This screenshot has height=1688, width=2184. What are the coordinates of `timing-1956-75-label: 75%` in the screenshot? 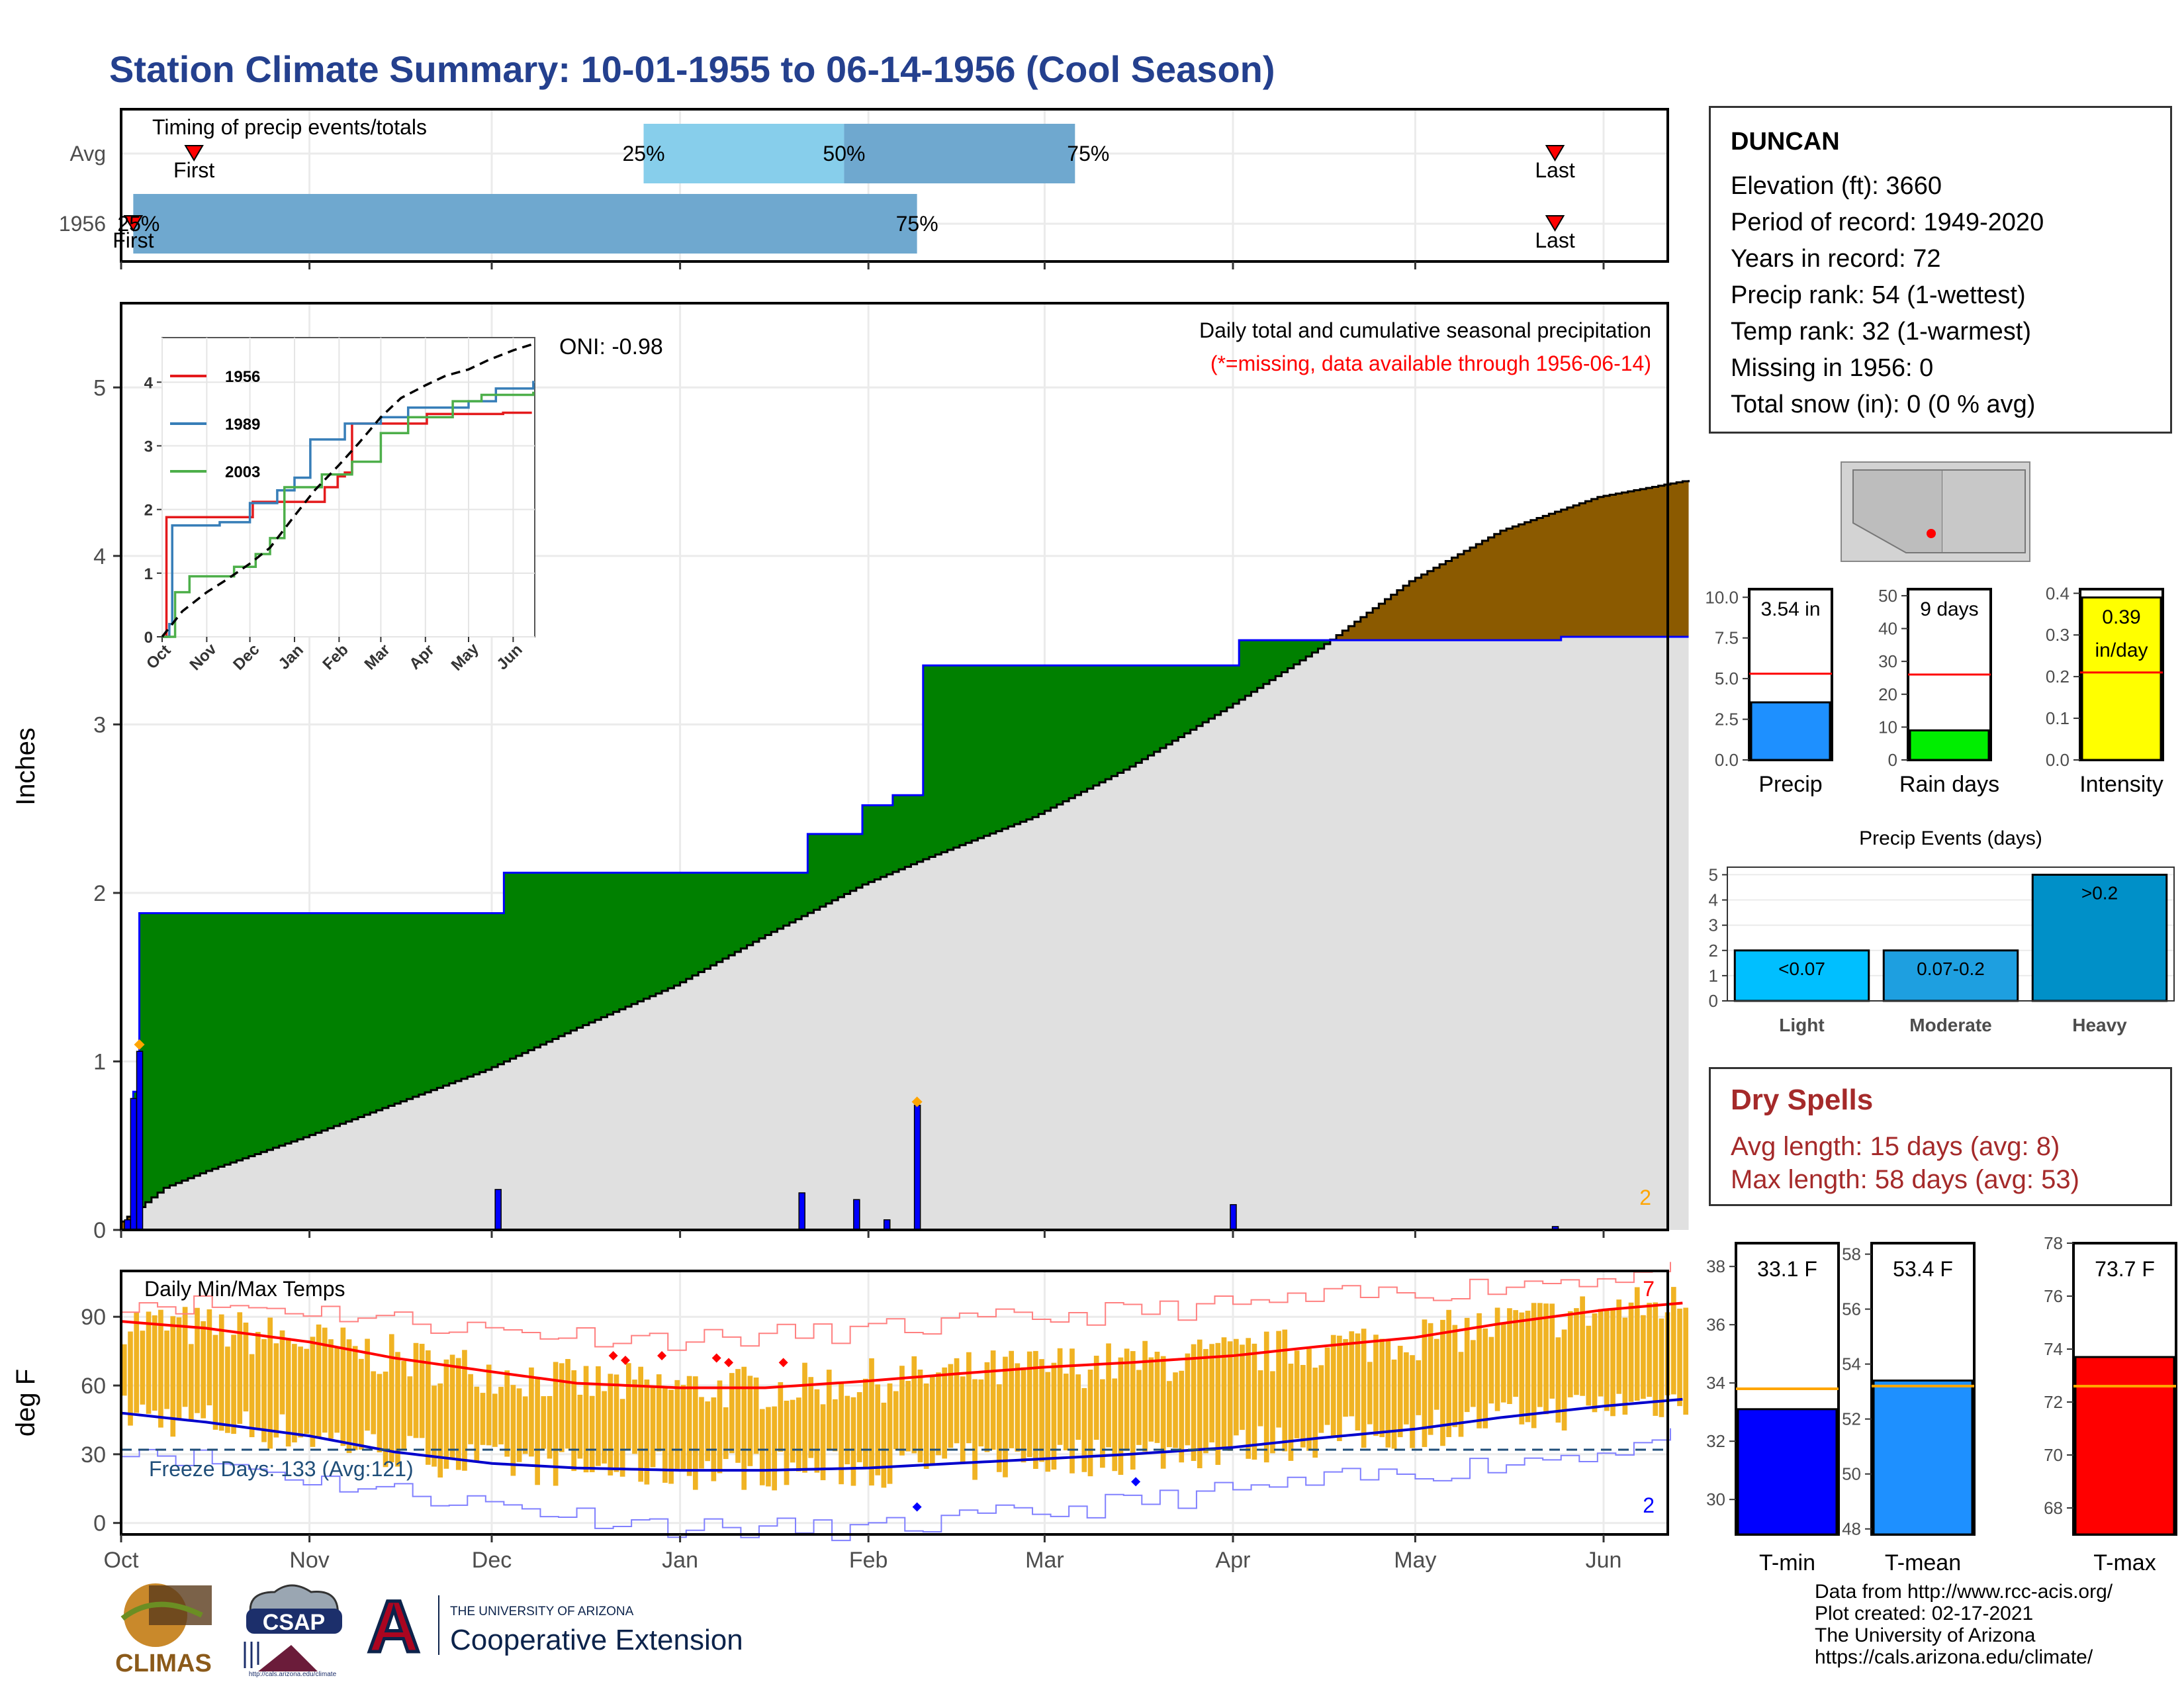 It's located at (917, 224).